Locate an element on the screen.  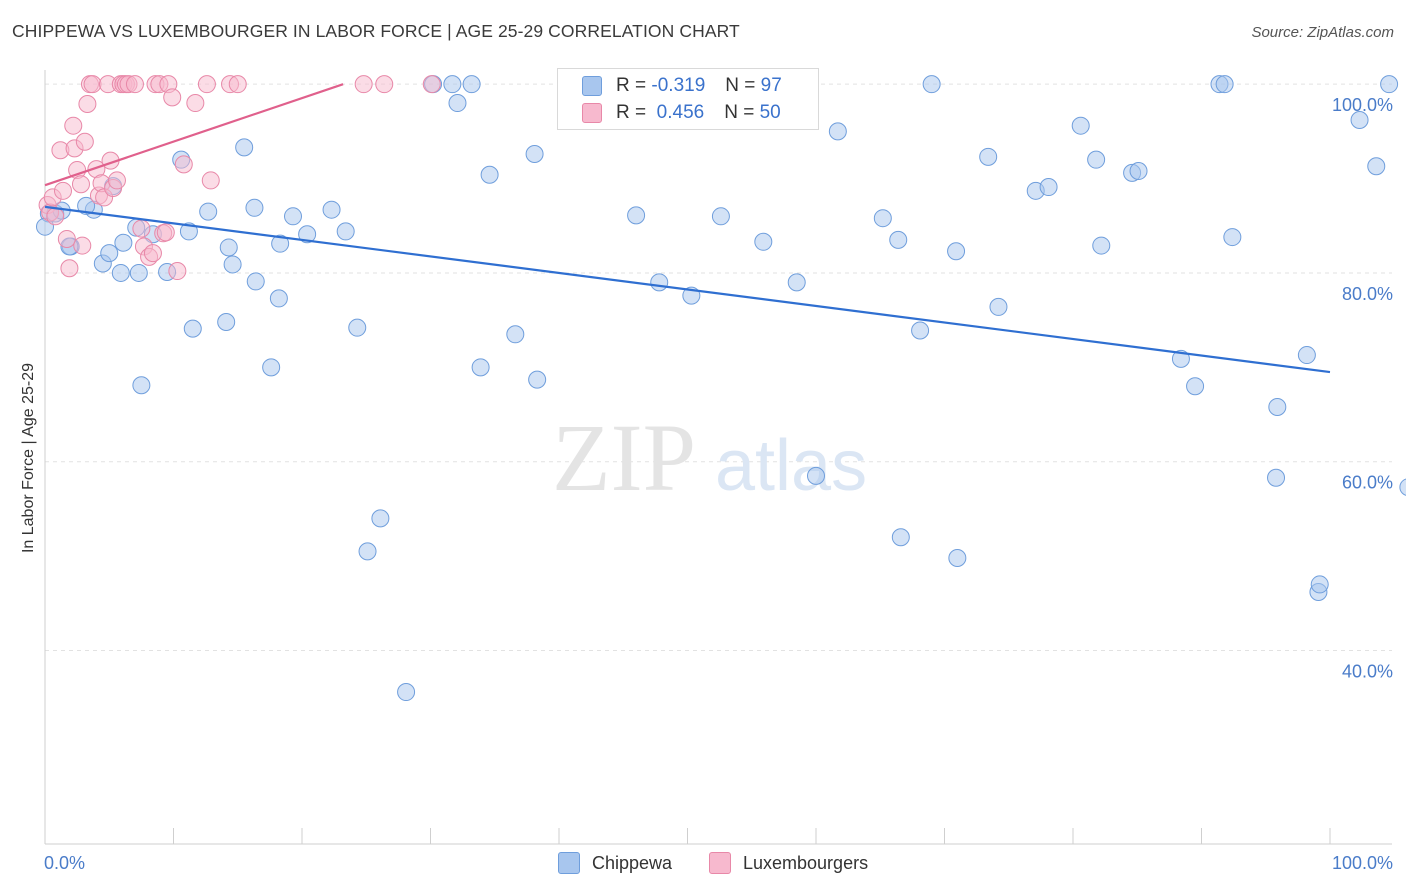
legend-n-label: N = is located at coordinates (739, 112).